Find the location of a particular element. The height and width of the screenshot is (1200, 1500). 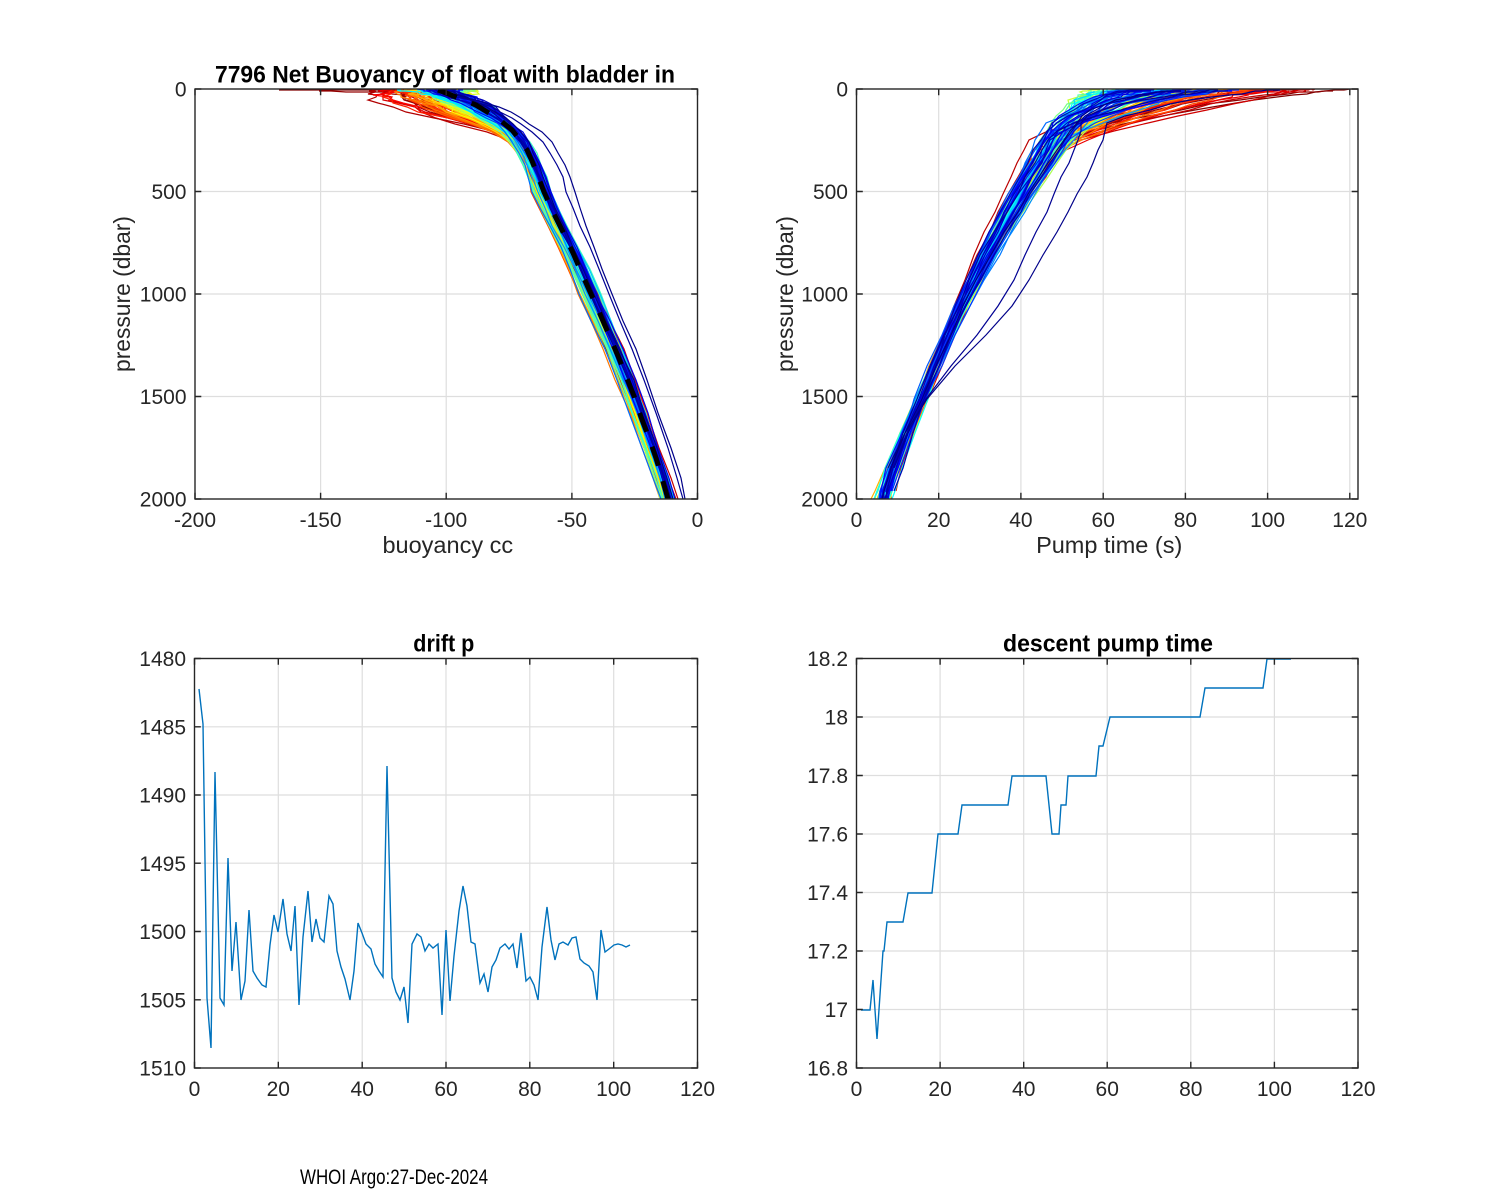

svg-text: -50 is located at coordinates (572, 520).